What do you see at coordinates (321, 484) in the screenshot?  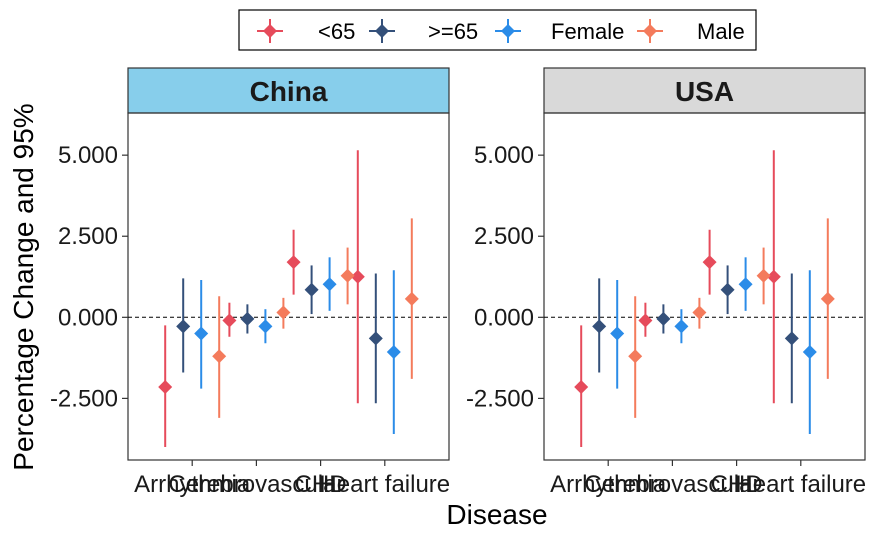 I see `x-tick-label-china: CHD` at bounding box center [321, 484].